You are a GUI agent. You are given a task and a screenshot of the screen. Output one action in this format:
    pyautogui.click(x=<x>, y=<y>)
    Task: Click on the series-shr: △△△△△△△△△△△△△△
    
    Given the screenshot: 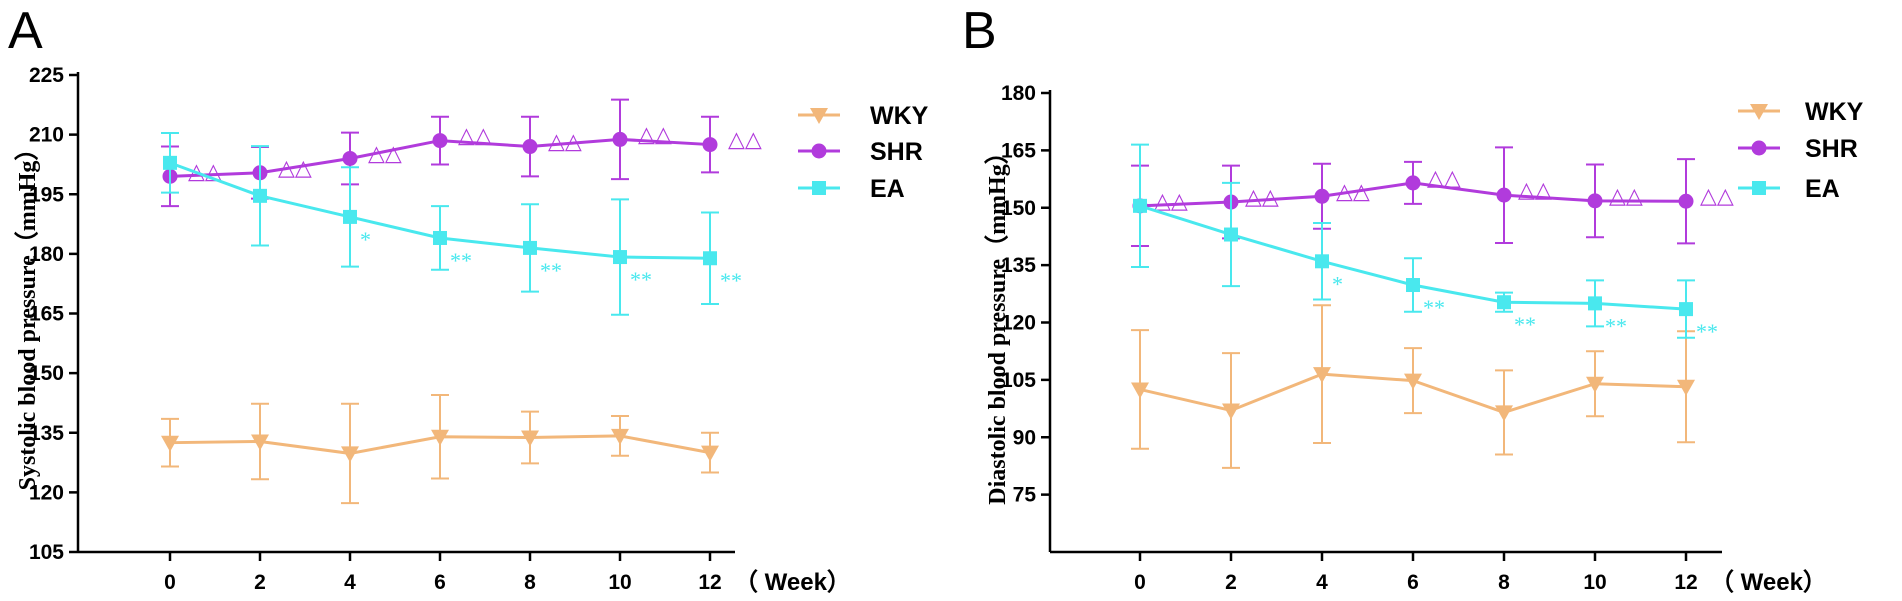 What is the action you would take?
    pyautogui.click(x=461, y=153)
    